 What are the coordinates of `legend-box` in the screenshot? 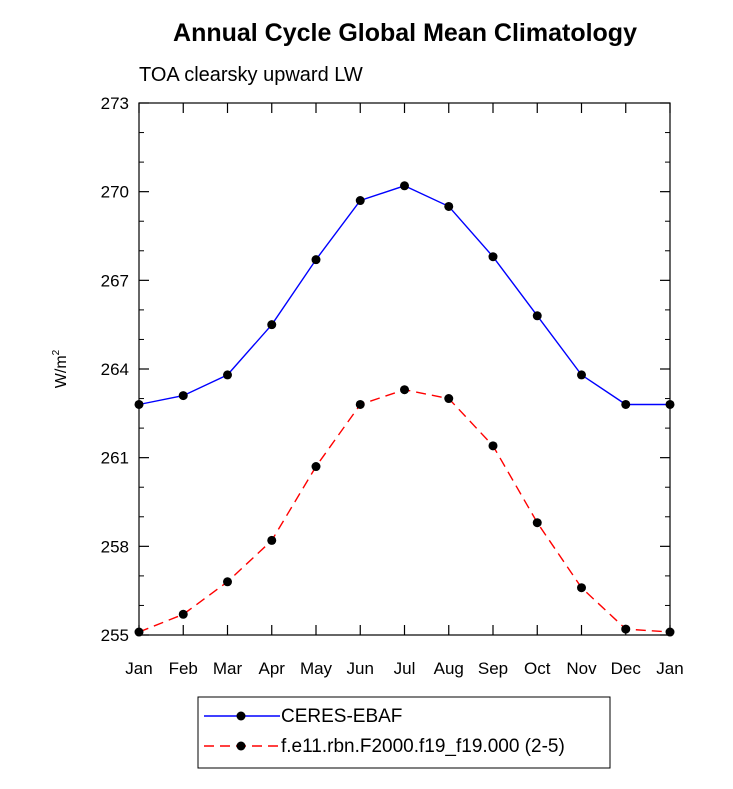 It's located at (404, 732).